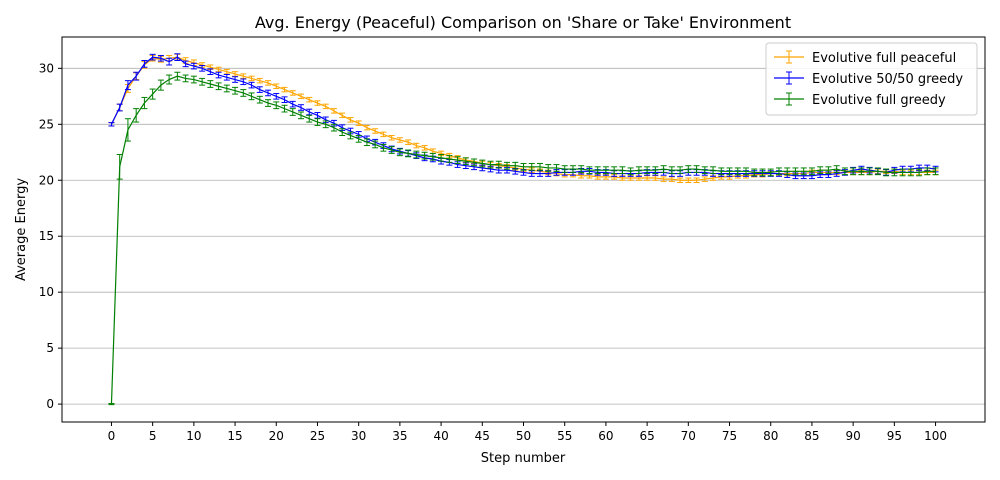 The height and width of the screenshot is (480, 1000). What do you see at coordinates (884, 58) in the screenshot?
I see `legend-label: Evolutive full peaceful` at bounding box center [884, 58].